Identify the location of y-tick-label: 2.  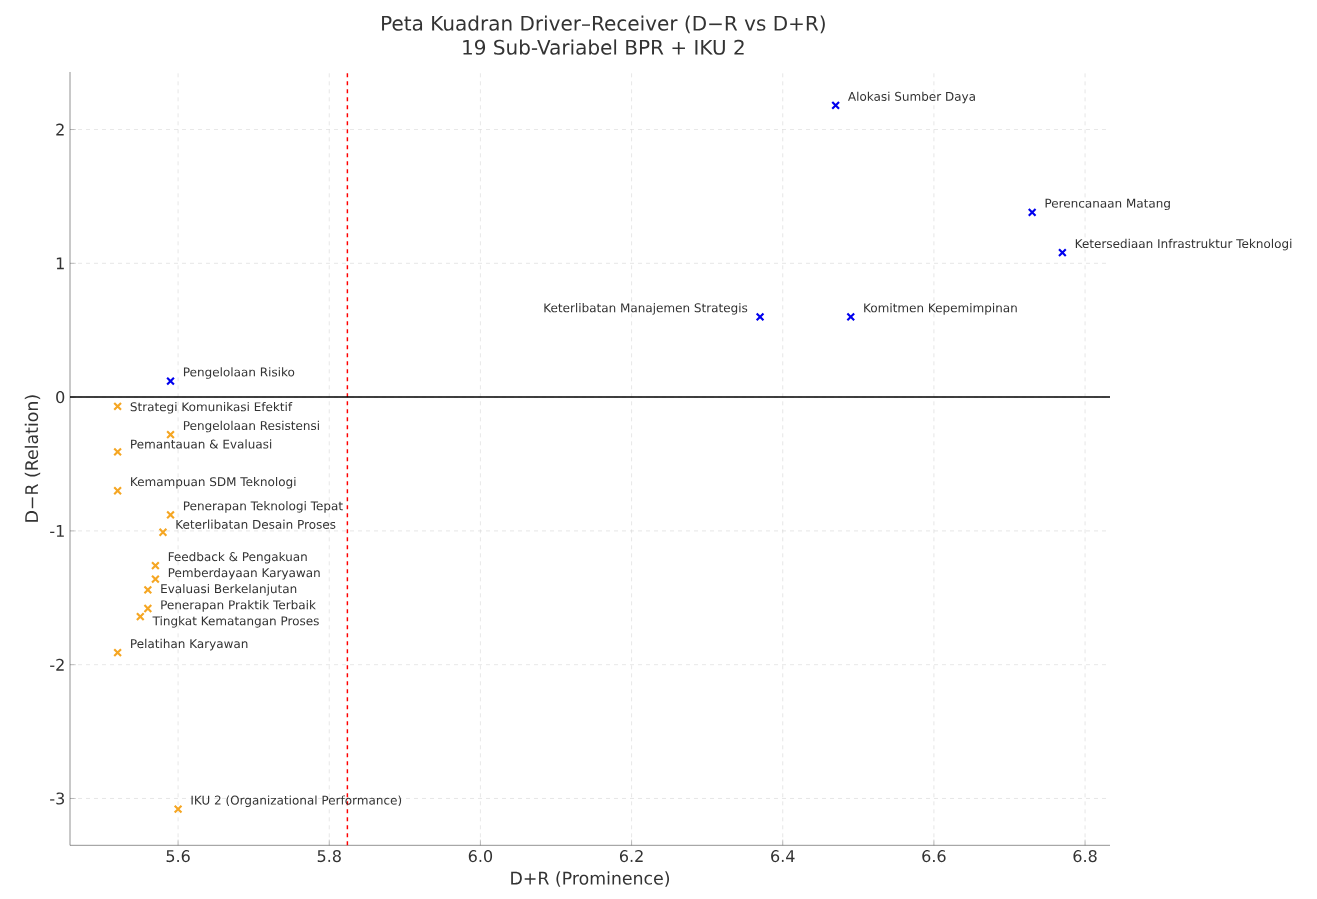
(60, 129).